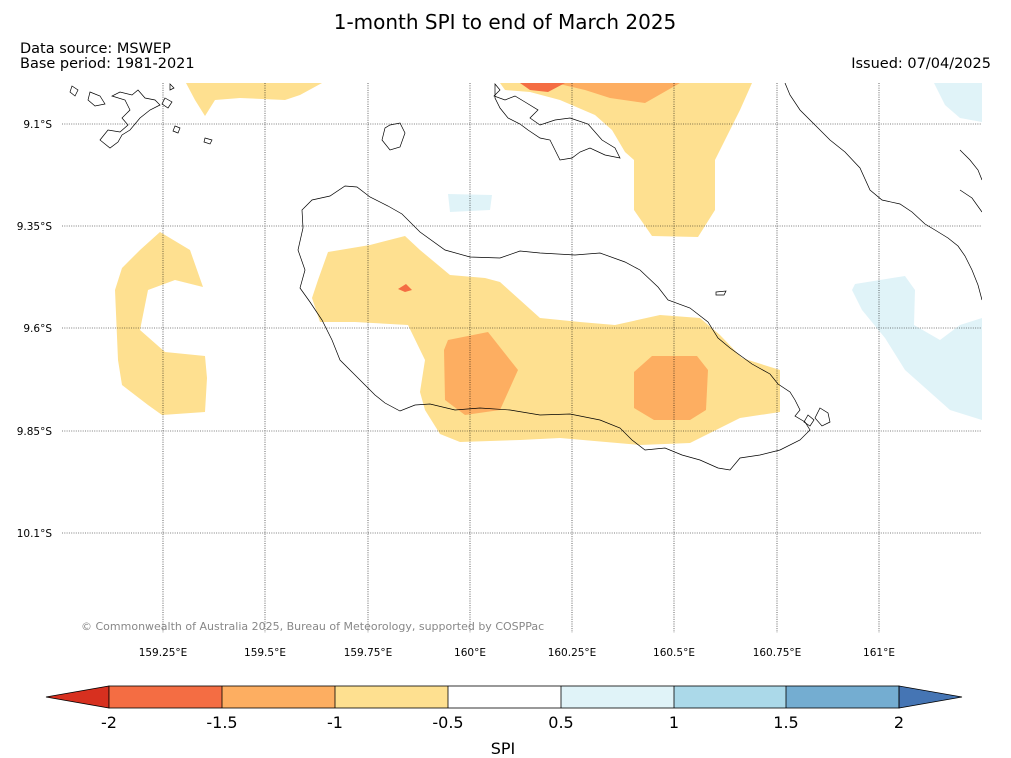 The height and width of the screenshot is (758, 1011). Describe the element at coordinates (95, 49) in the screenshot. I see `data-source-text: Data source: MSWEP` at that location.